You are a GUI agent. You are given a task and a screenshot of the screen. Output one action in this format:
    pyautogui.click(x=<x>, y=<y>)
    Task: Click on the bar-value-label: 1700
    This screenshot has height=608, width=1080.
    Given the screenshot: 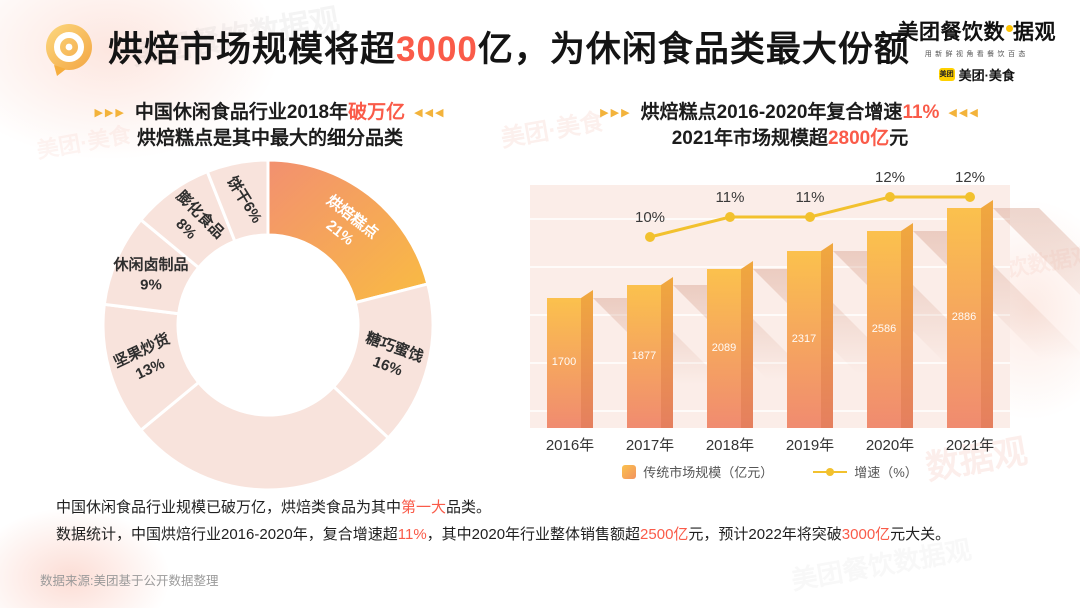 What is the action you would take?
    pyautogui.click(x=564, y=362)
    